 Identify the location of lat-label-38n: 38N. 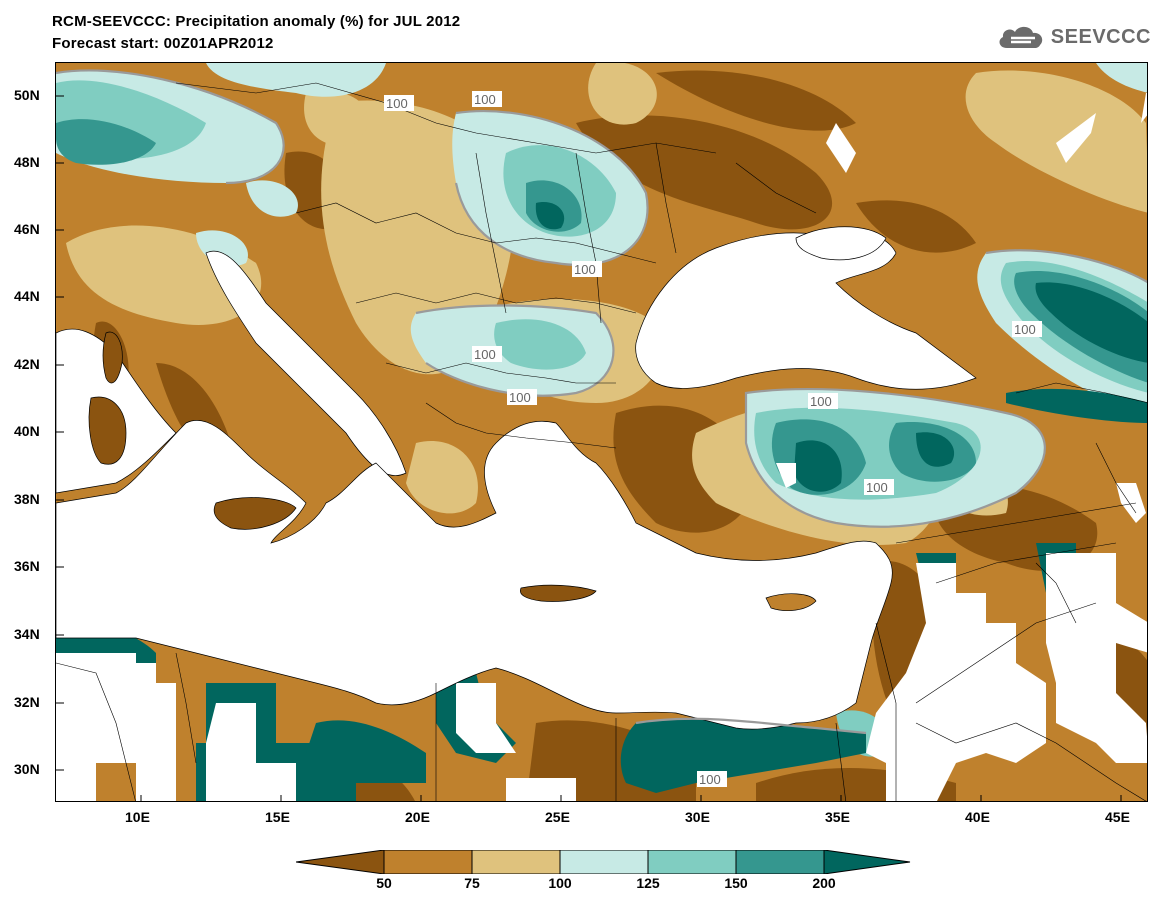
(27, 499).